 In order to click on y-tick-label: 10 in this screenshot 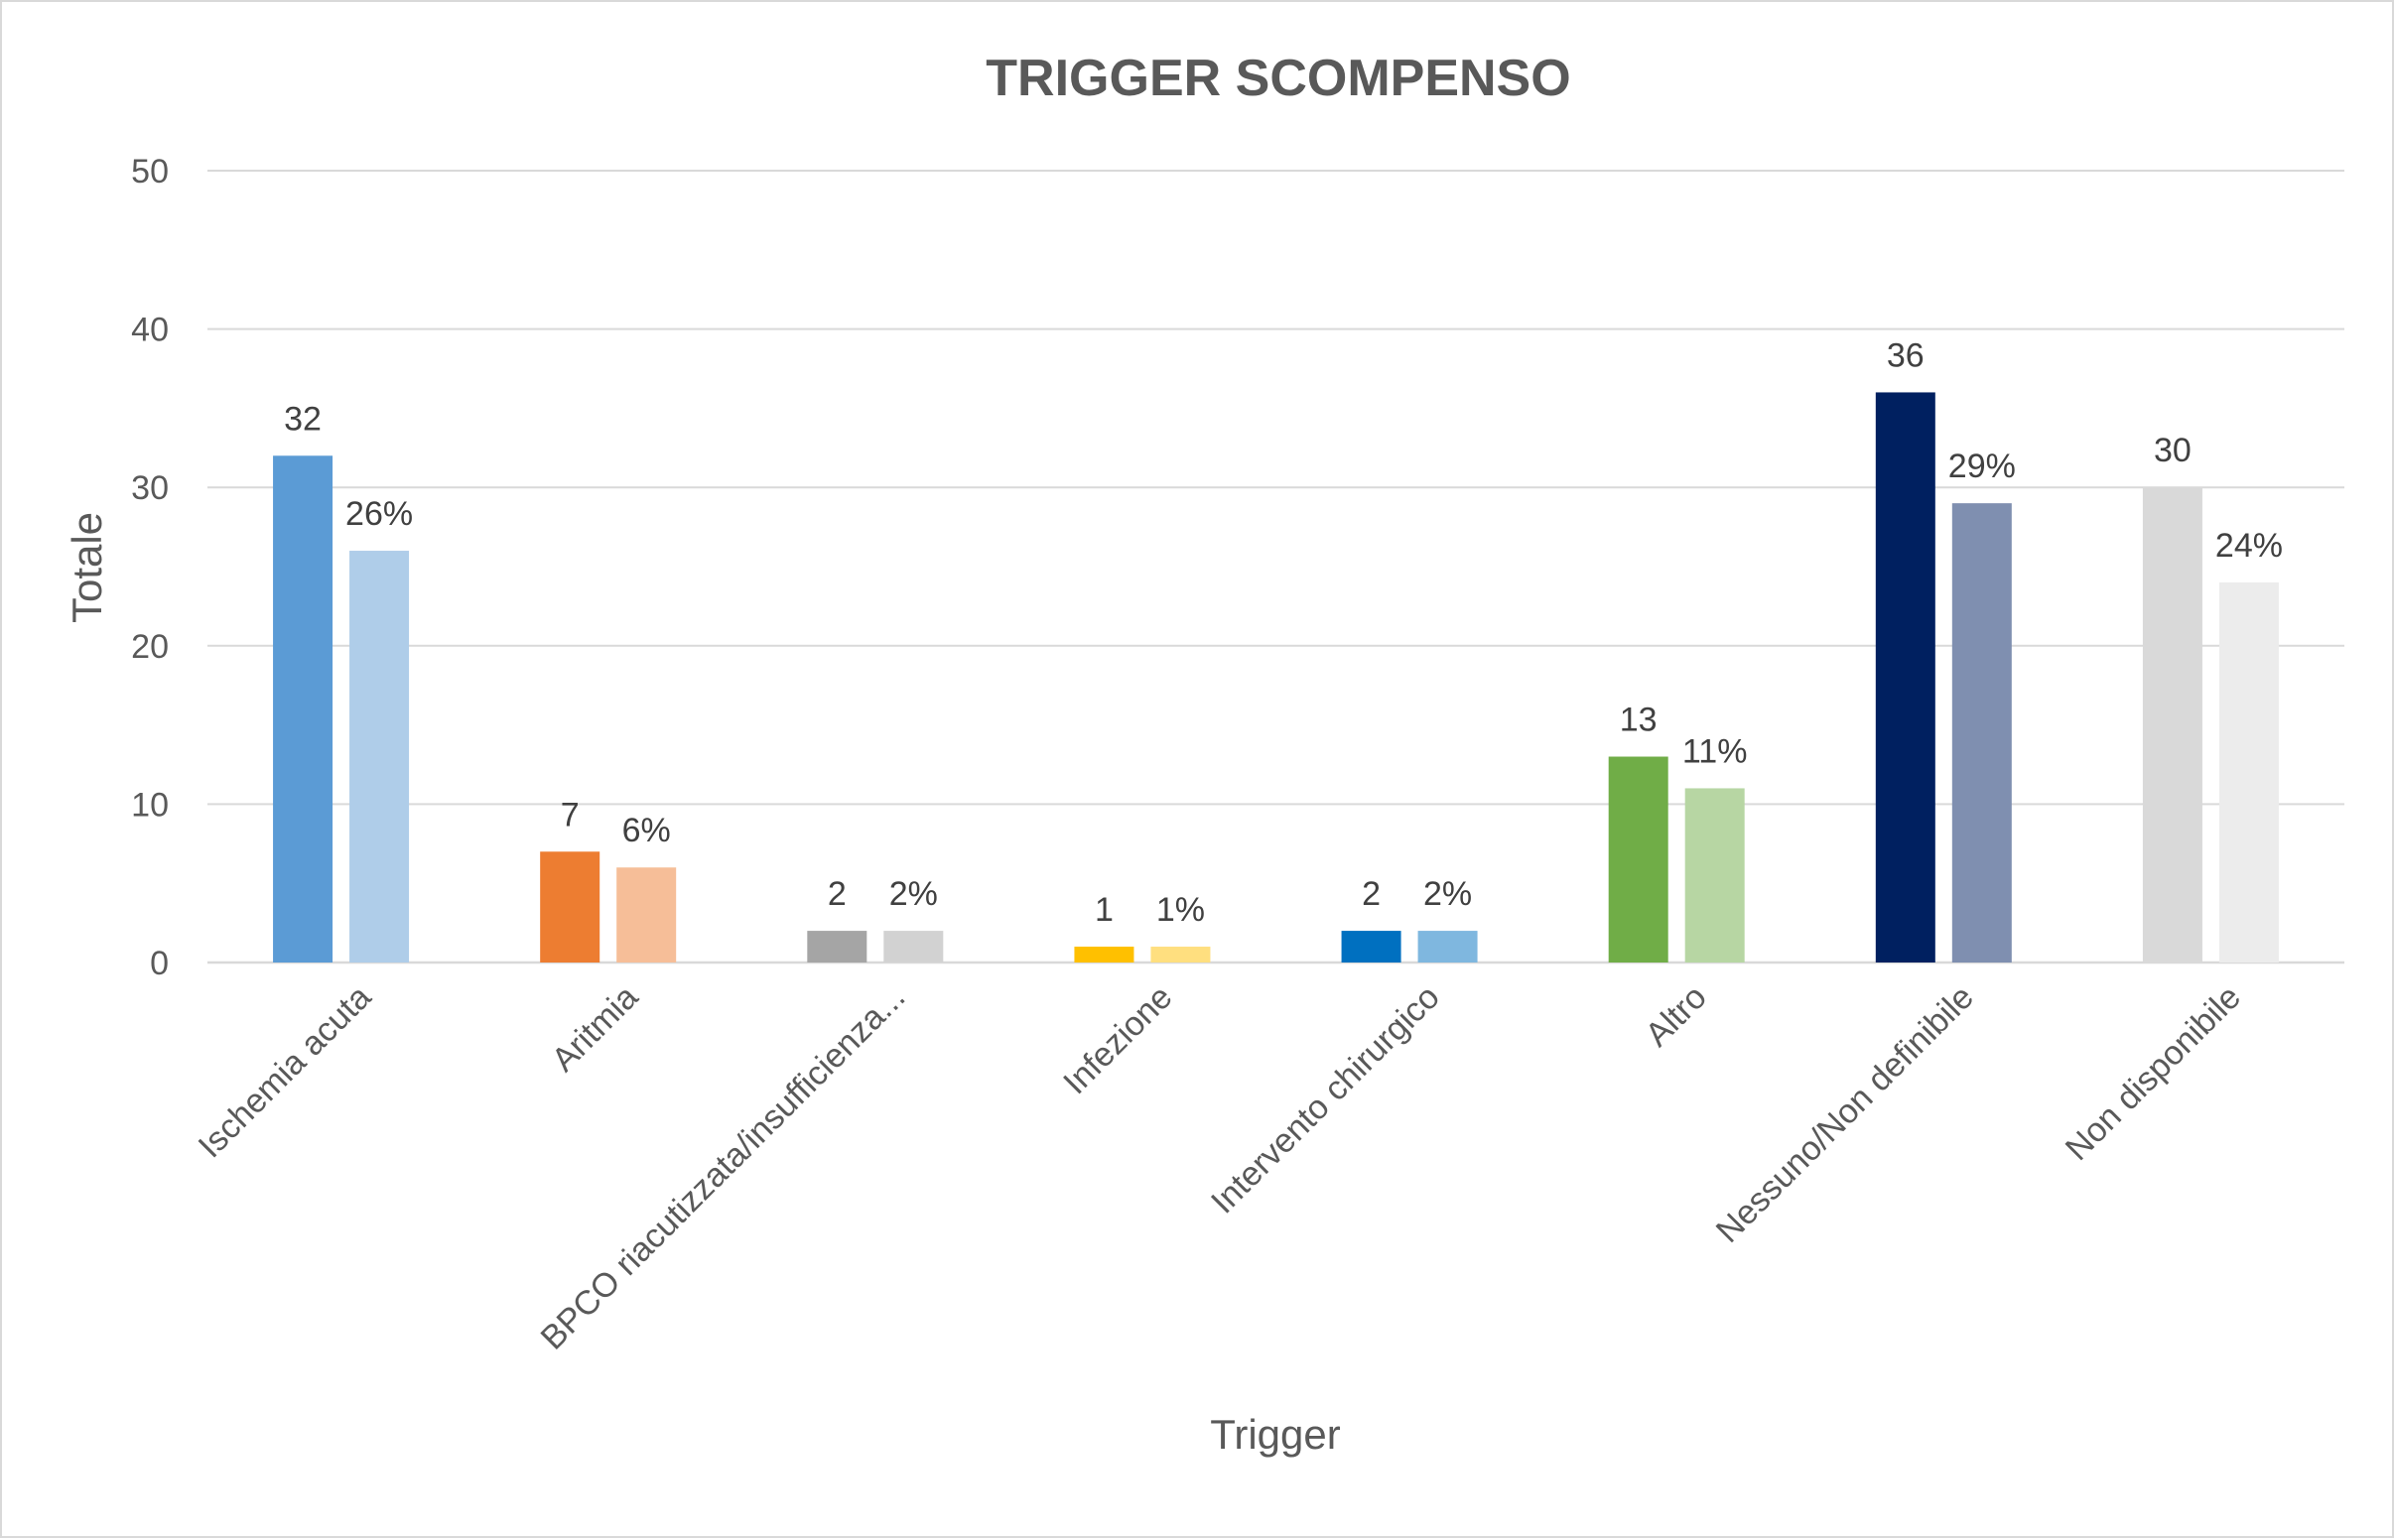, I will do `click(150, 805)`.